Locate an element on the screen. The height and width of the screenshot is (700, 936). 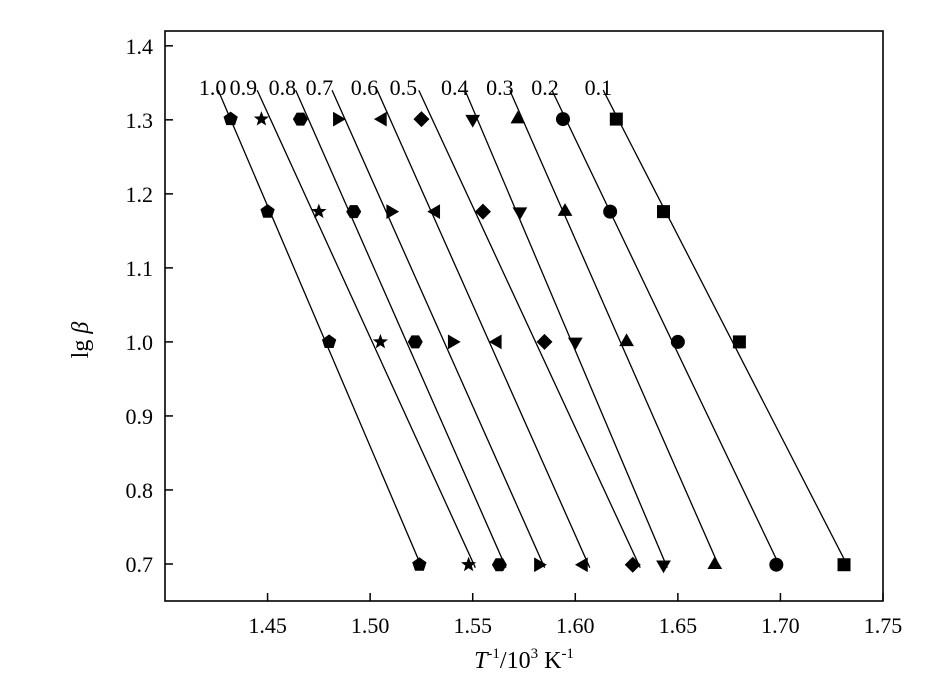
x-tick-label: 1.70 is located at coordinates (780, 625).